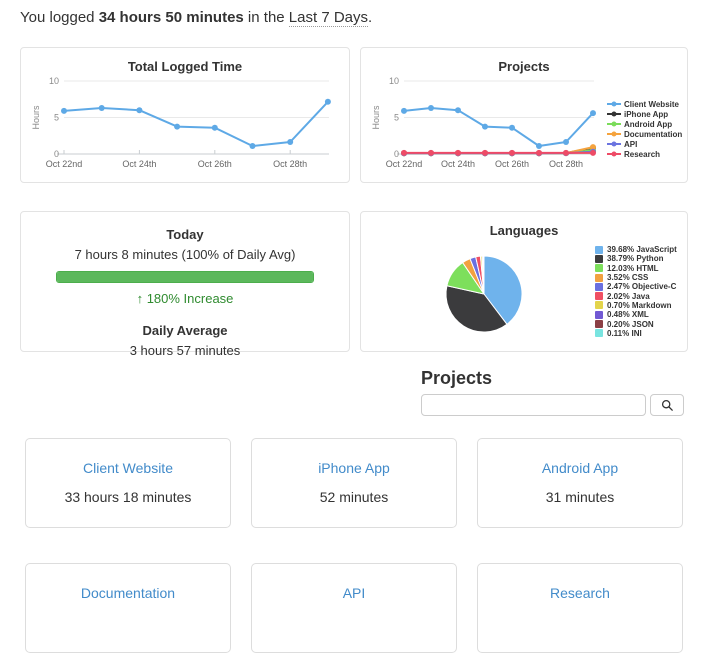 Image resolution: width=708 pixels, height=653 pixels. Describe the element at coordinates (651, 104) in the screenshot. I see `legend-label: Client Website` at that location.